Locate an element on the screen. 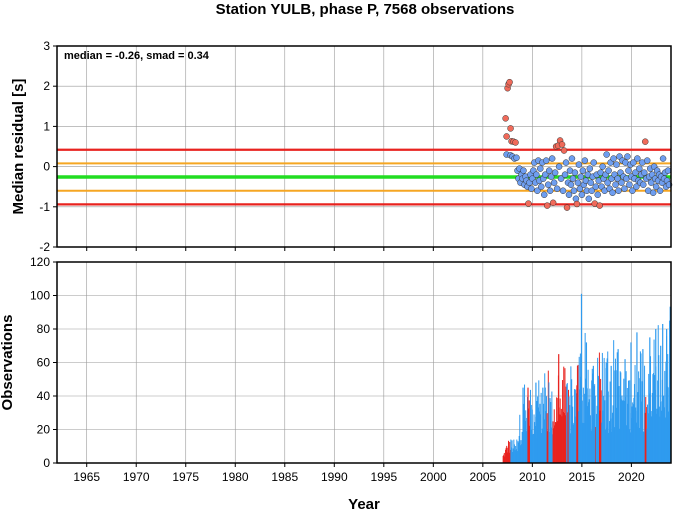  year-tick-label: 1975 is located at coordinates (185, 477).